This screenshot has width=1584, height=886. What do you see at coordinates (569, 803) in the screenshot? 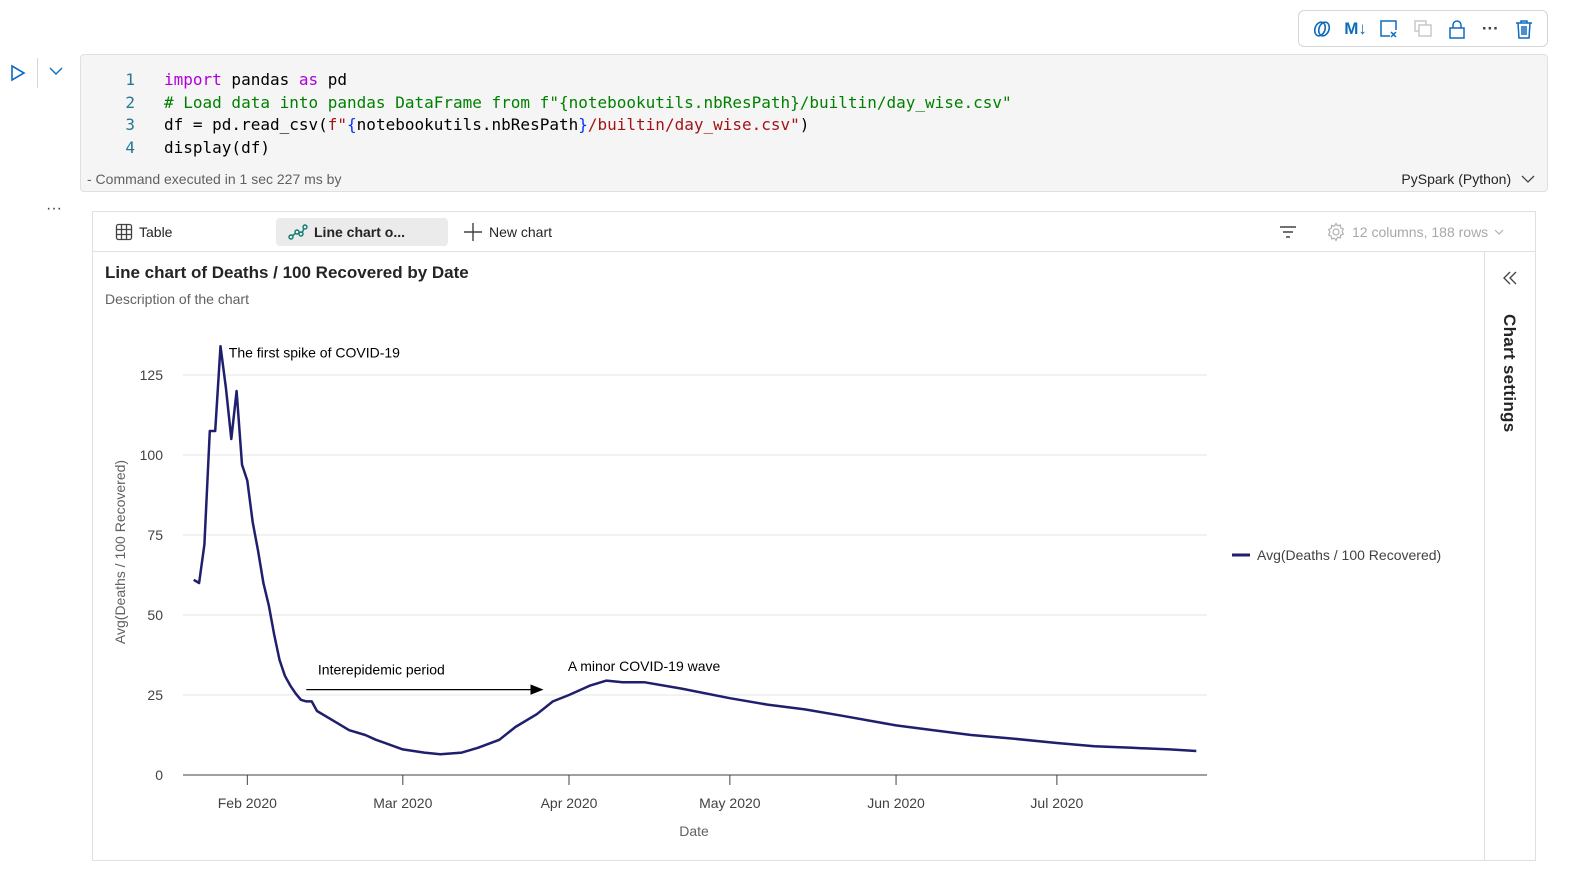
I see `x-tick-label: Apr 2020` at bounding box center [569, 803].